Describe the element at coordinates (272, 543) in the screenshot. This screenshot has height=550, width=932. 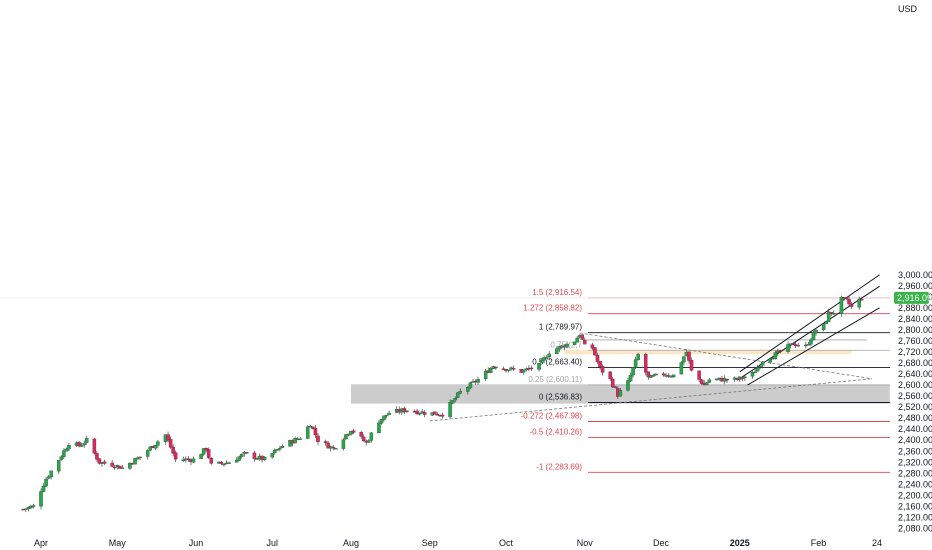
I see `x-tick-label: Jul` at that location.